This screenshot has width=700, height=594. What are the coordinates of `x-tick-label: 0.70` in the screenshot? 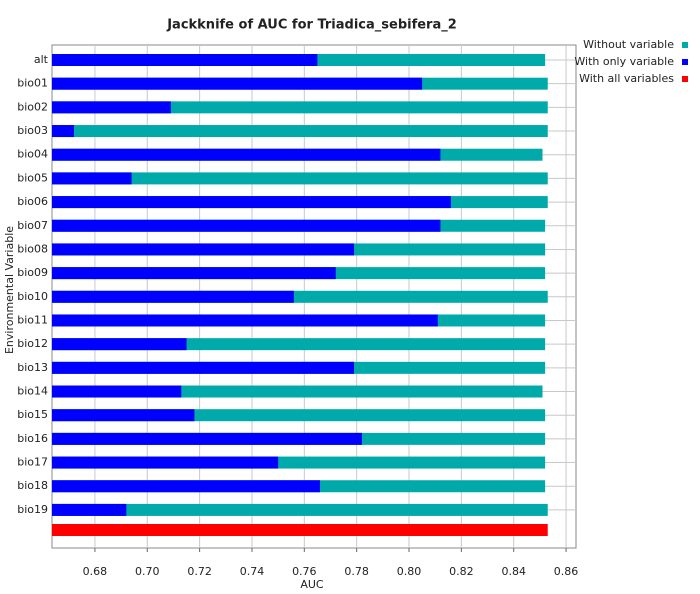 It's located at (147, 571).